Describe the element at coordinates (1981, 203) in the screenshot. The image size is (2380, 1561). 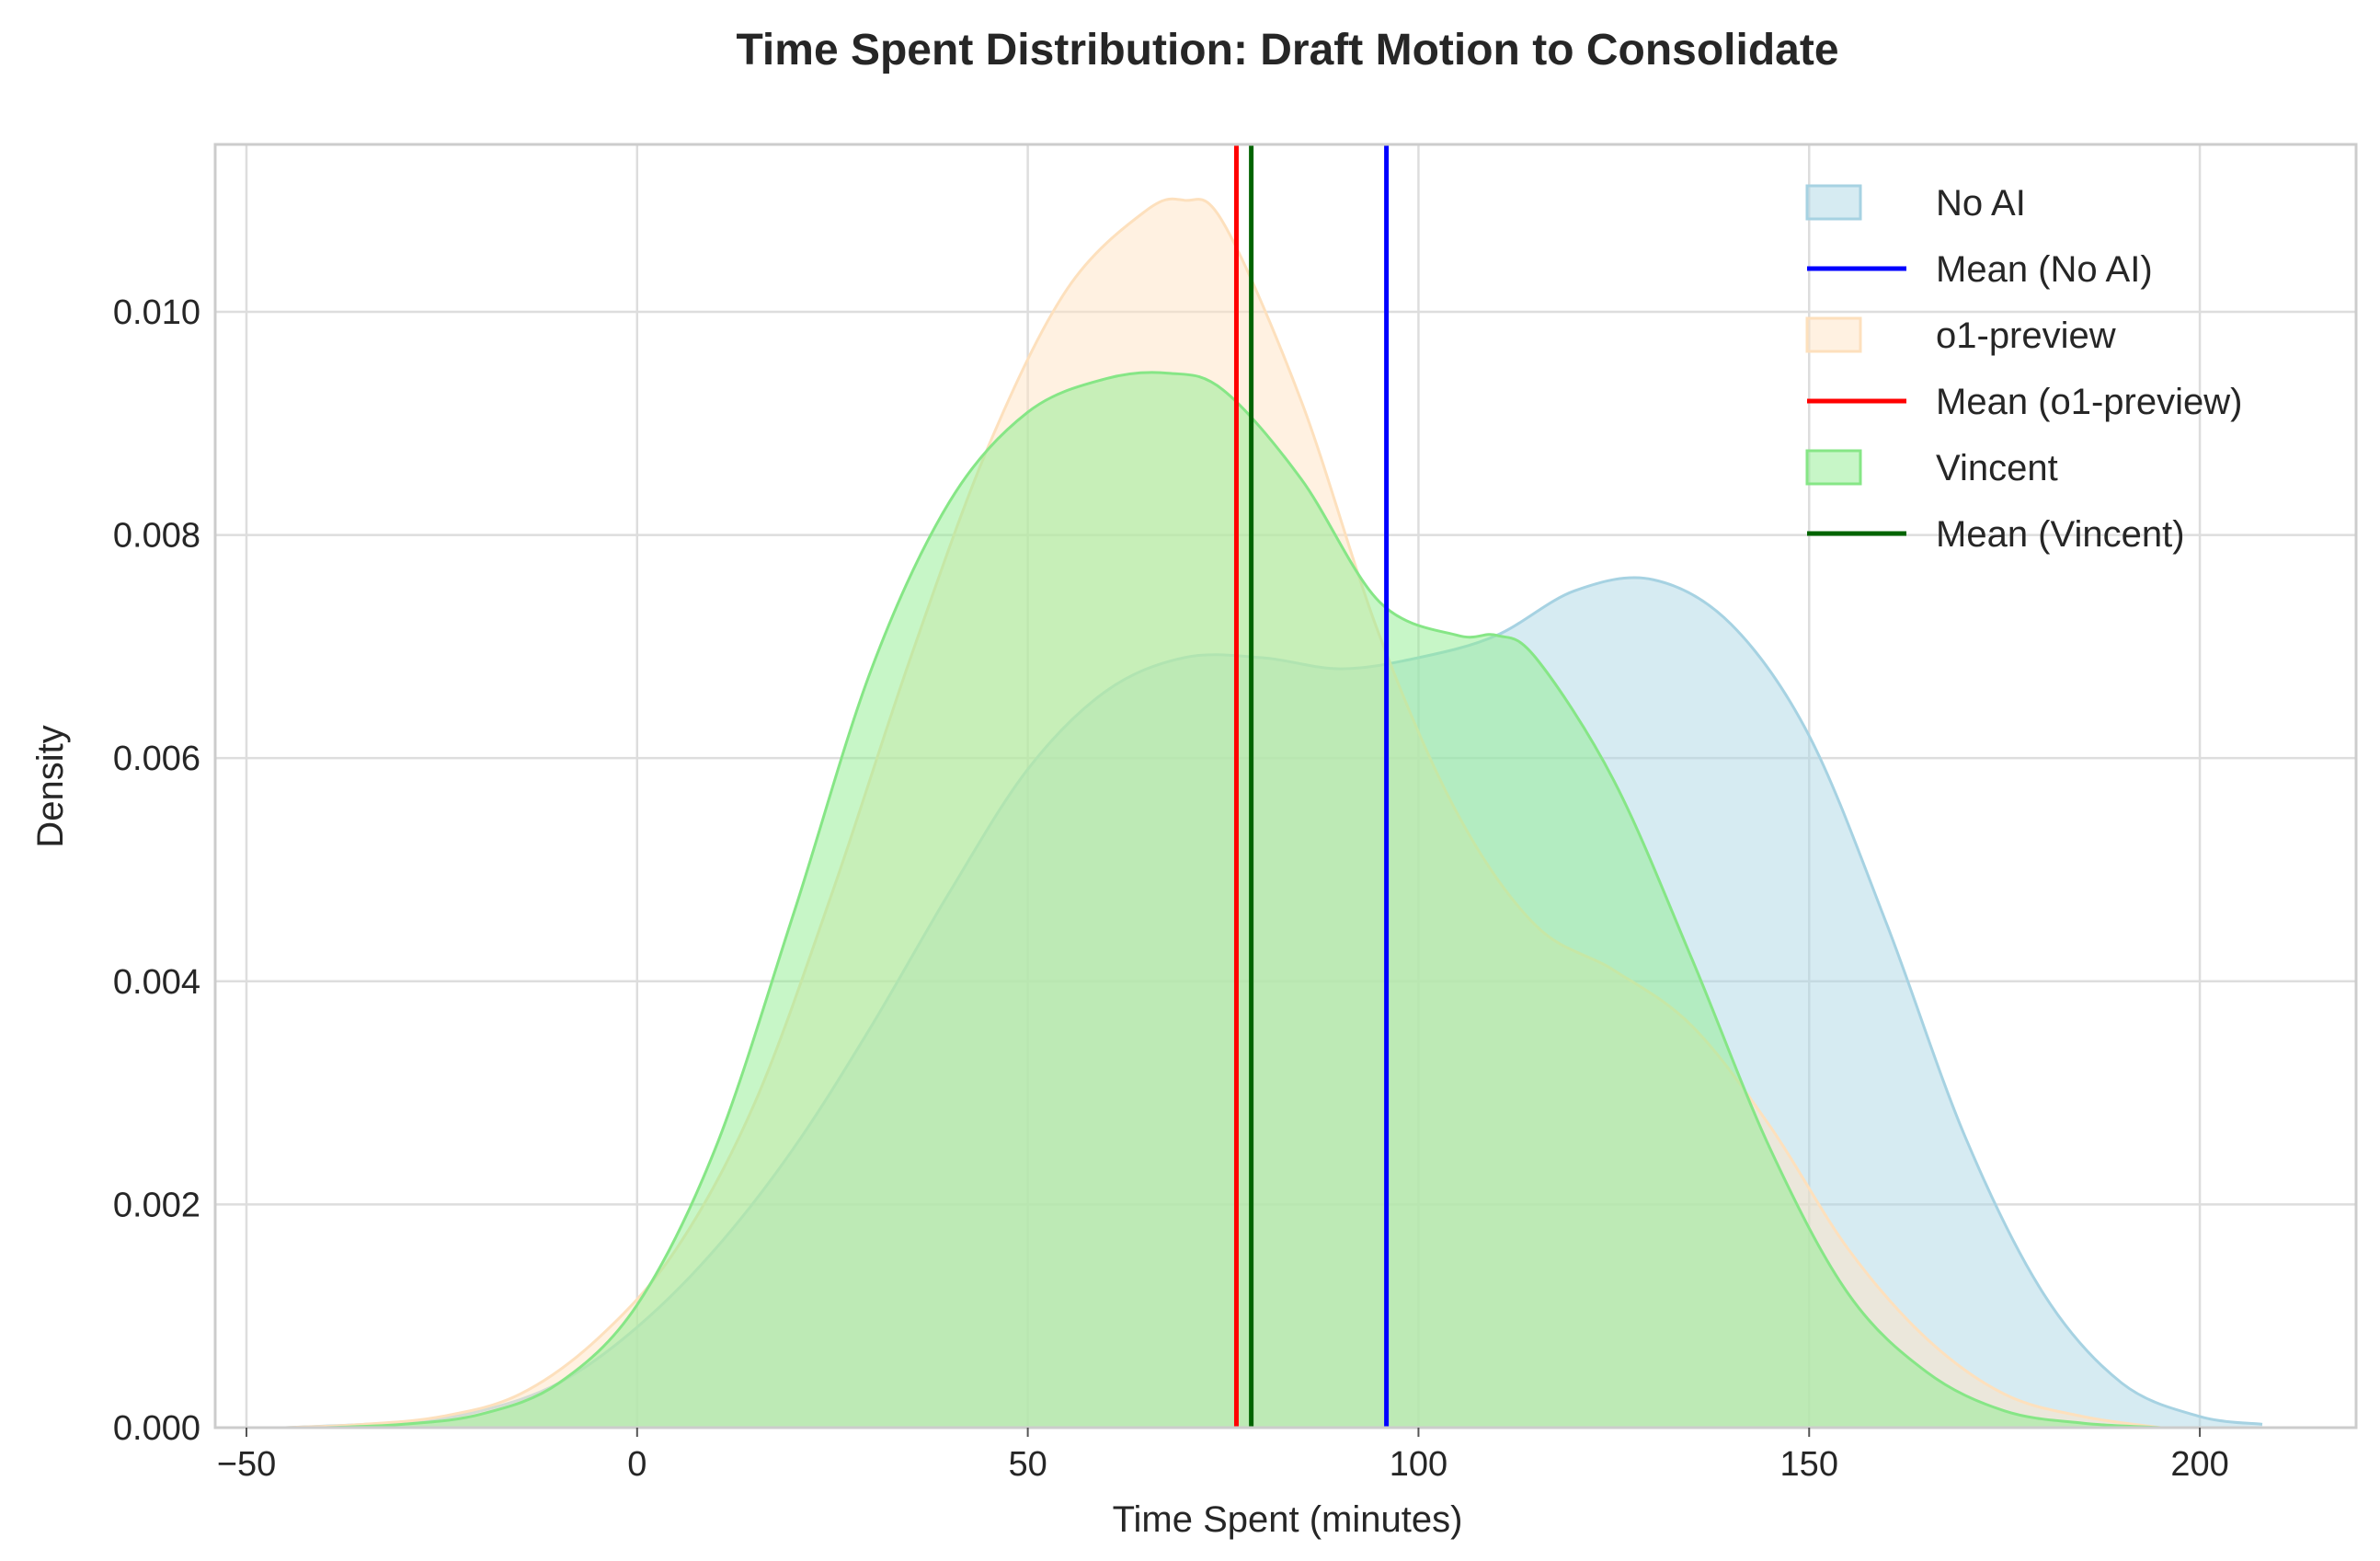
I see `legend-label: No AI` at that location.